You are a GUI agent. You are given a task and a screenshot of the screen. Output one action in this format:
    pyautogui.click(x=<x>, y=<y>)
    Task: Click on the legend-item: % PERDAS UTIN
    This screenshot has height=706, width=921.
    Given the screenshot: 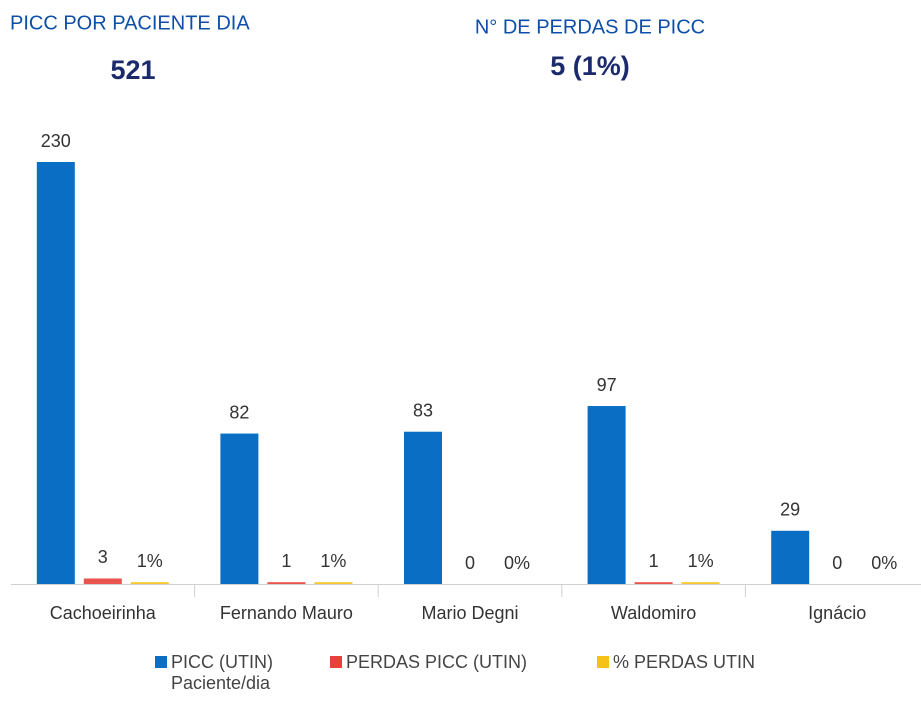 What is the action you would take?
    pyautogui.click(x=676, y=662)
    